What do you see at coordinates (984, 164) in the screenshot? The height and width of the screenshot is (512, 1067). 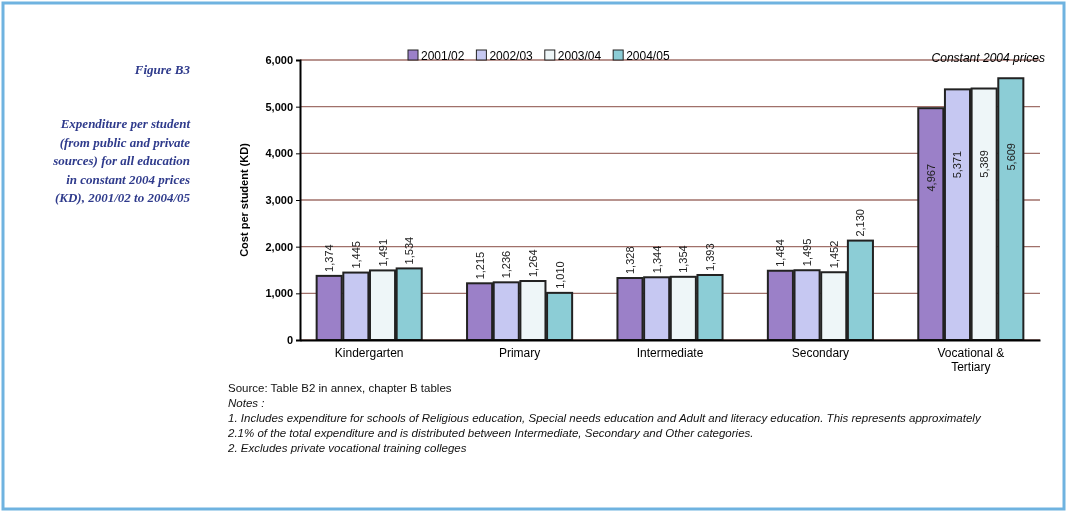 I see `data-label: 5,389` at bounding box center [984, 164].